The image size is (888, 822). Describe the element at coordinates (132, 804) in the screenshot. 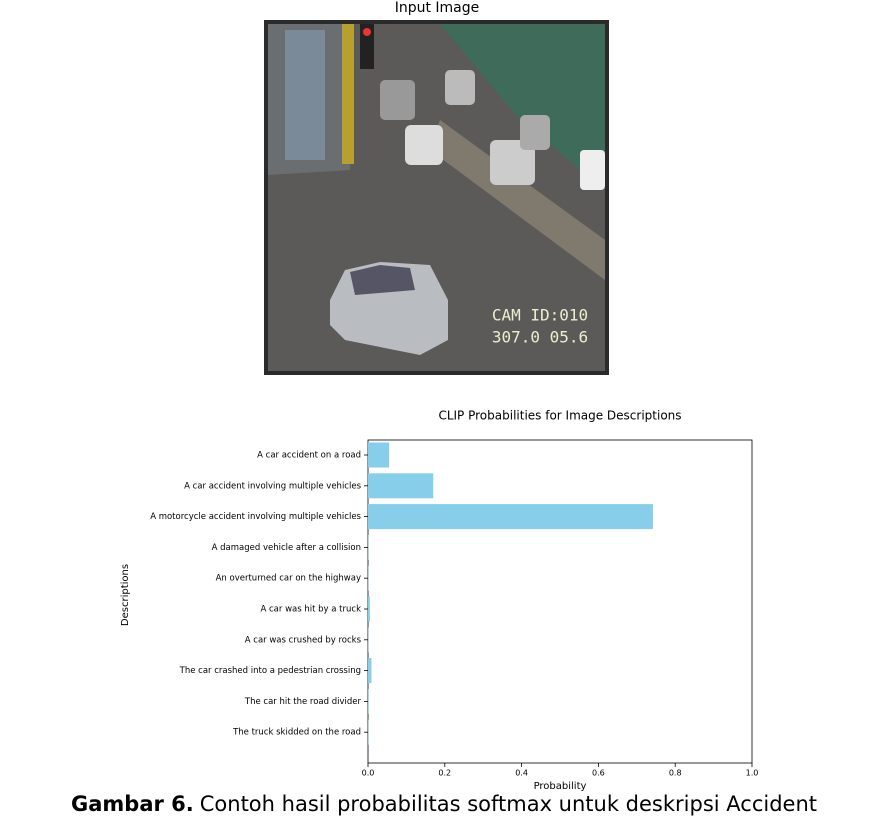

I see `caption-label: Gambar 6.` at that location.